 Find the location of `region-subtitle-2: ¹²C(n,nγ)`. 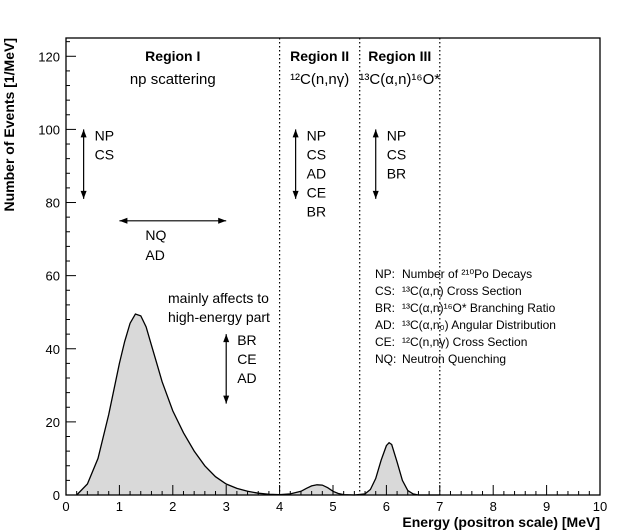

region-subtitle-2: ¹²C(n,nγ) is located at coordinates (319, 79).